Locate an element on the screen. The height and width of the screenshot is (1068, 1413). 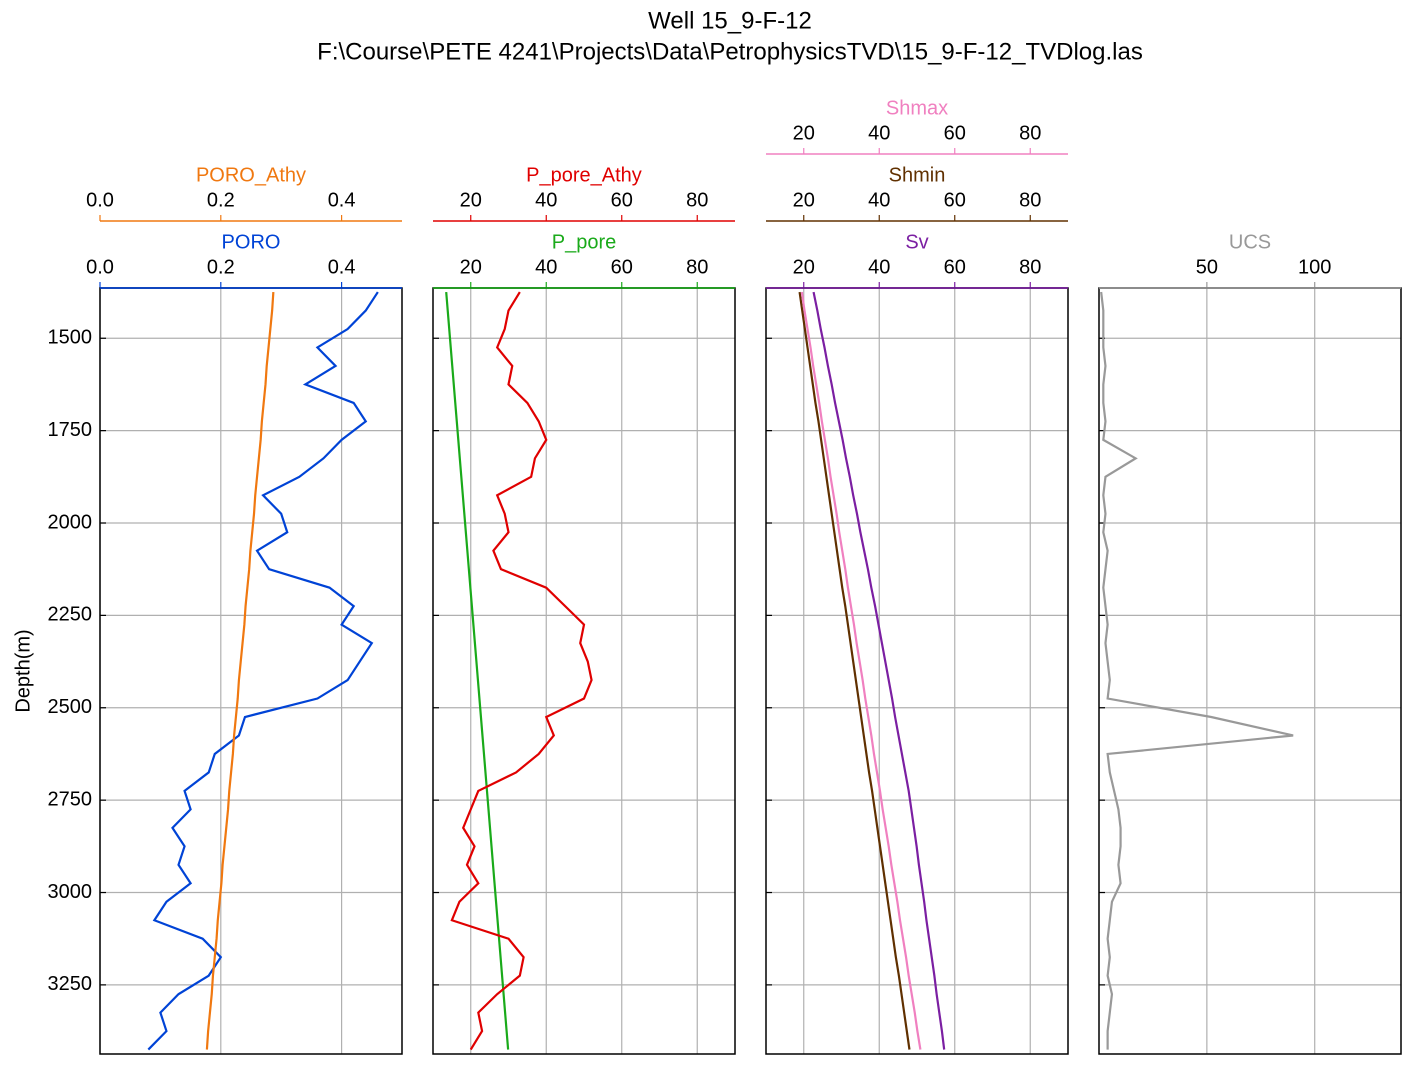
x-tick-label: 50 is located at coordinates (1207, 267).